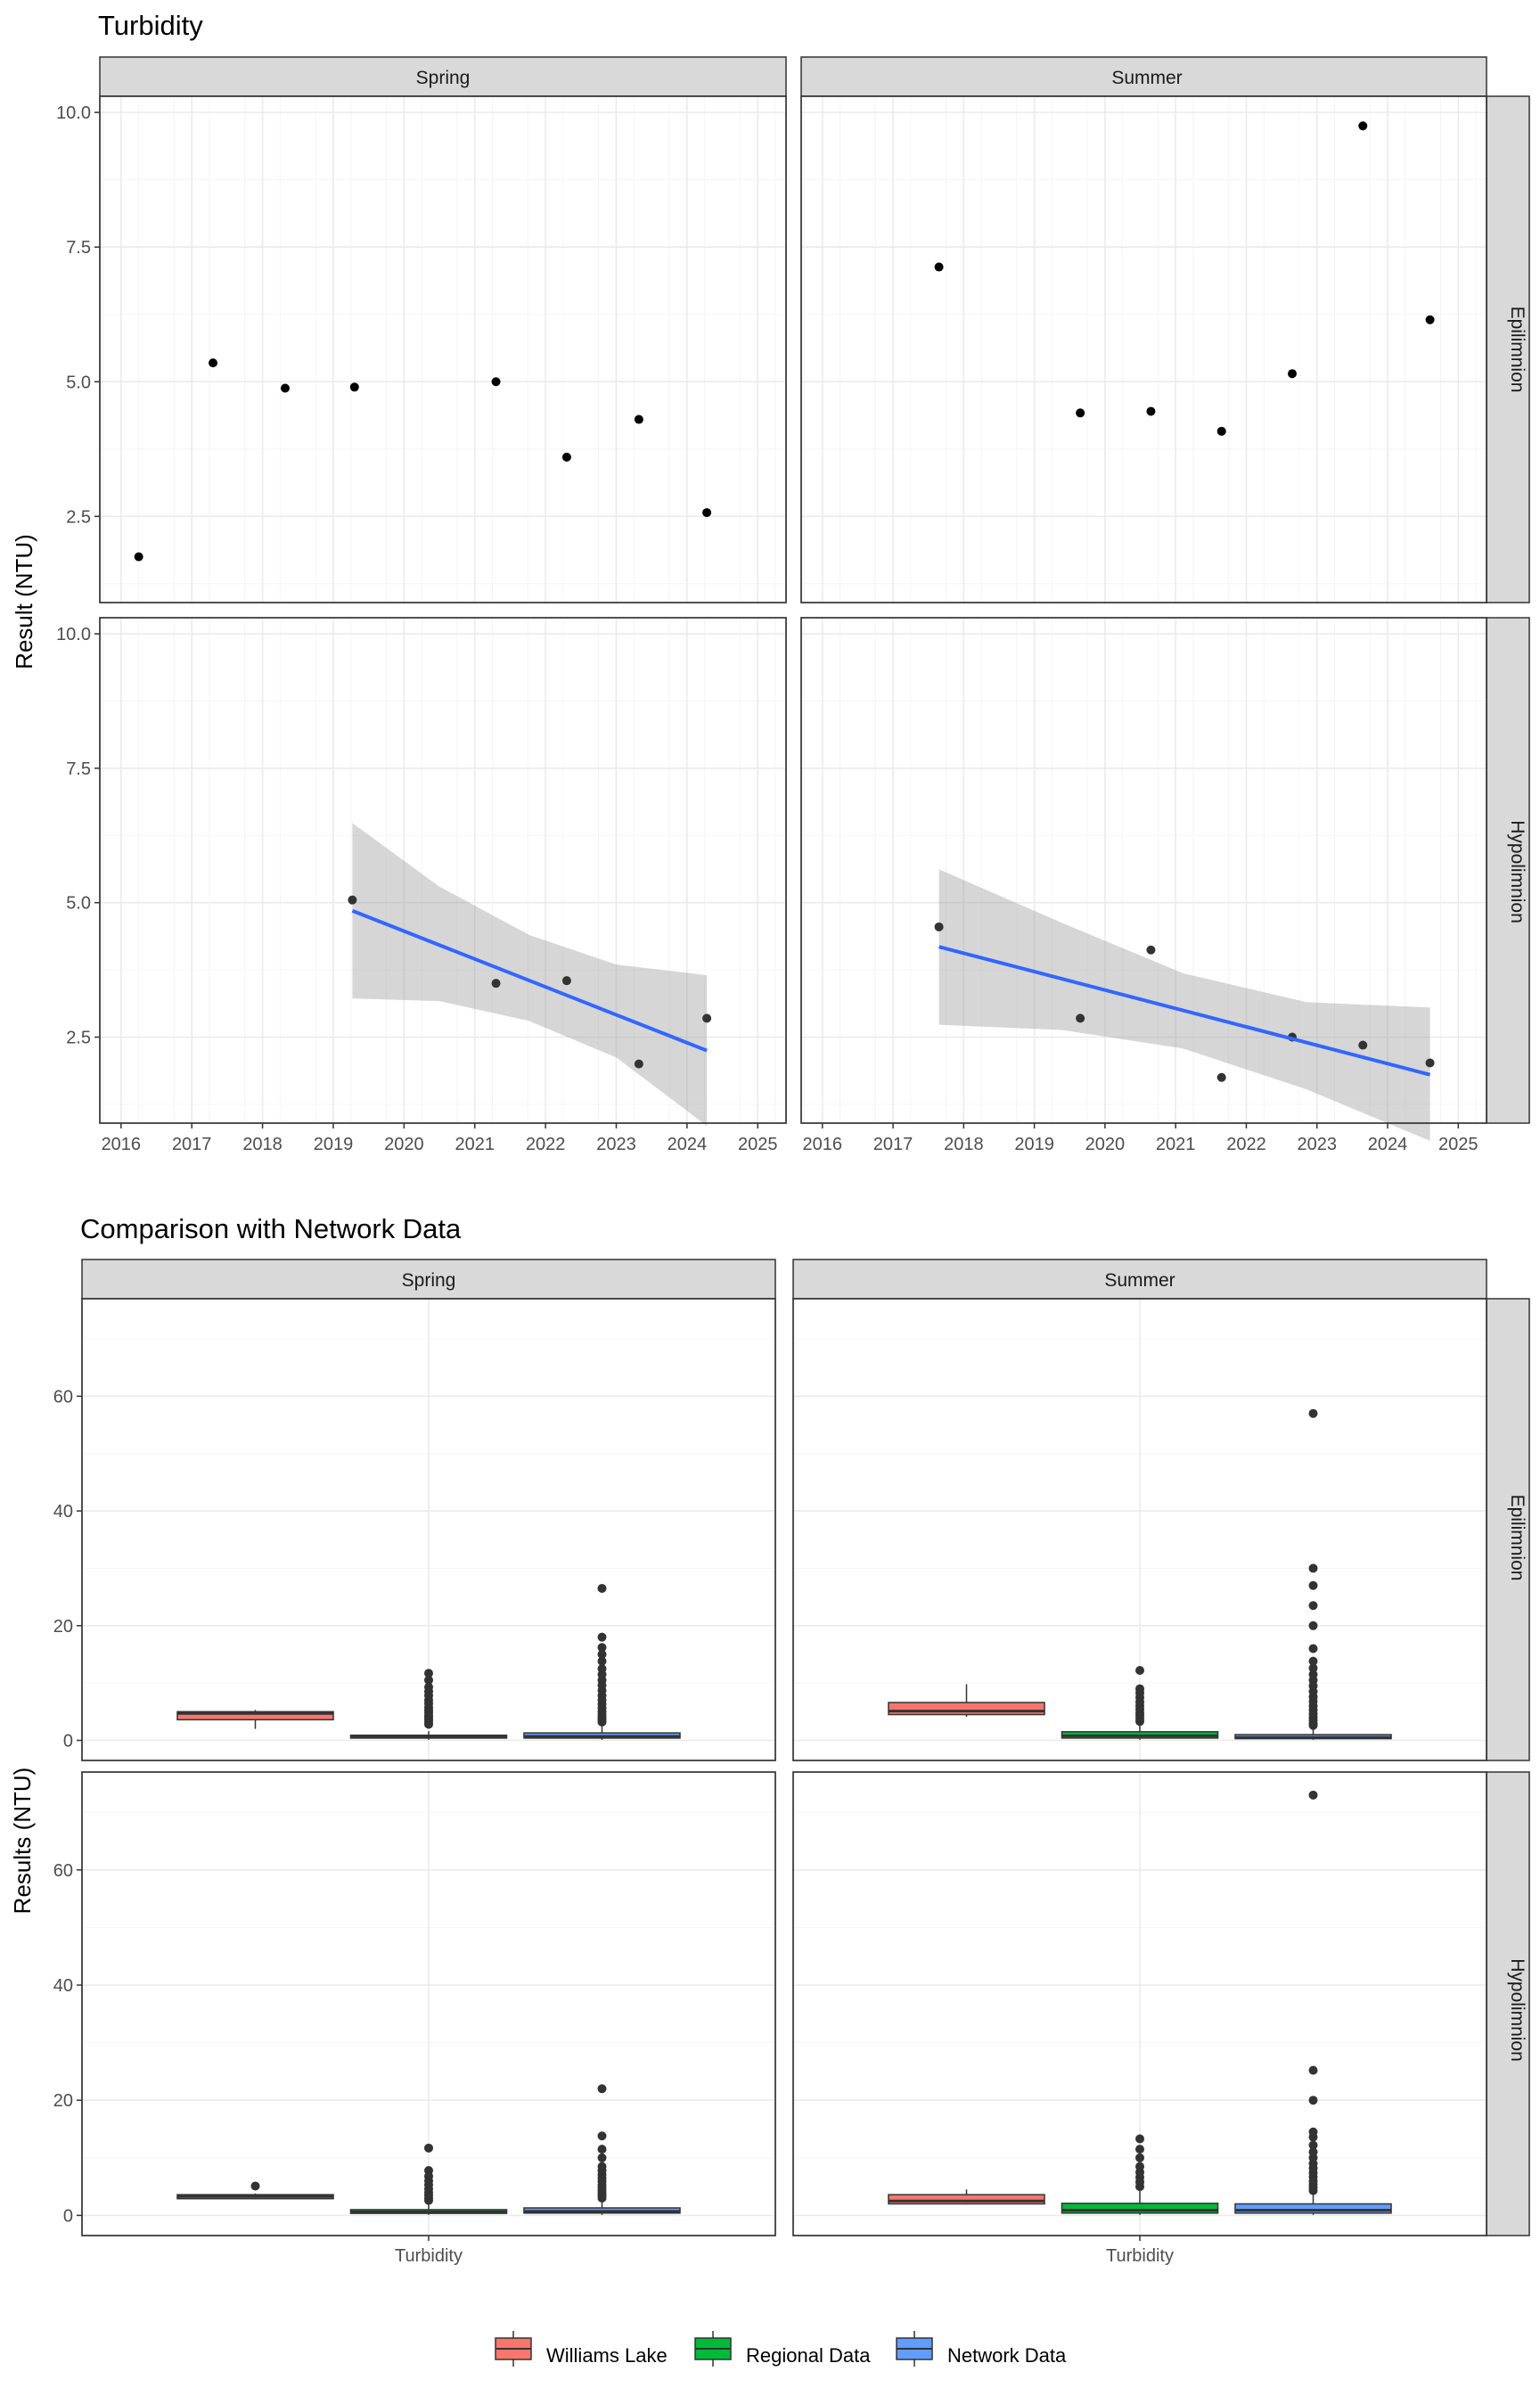  What do you see at coordinates (1140, 2256) in the screenshot?
I see `chart2-x-tick-label-summer: Turbidity` at bounding box center [1140, 2256].